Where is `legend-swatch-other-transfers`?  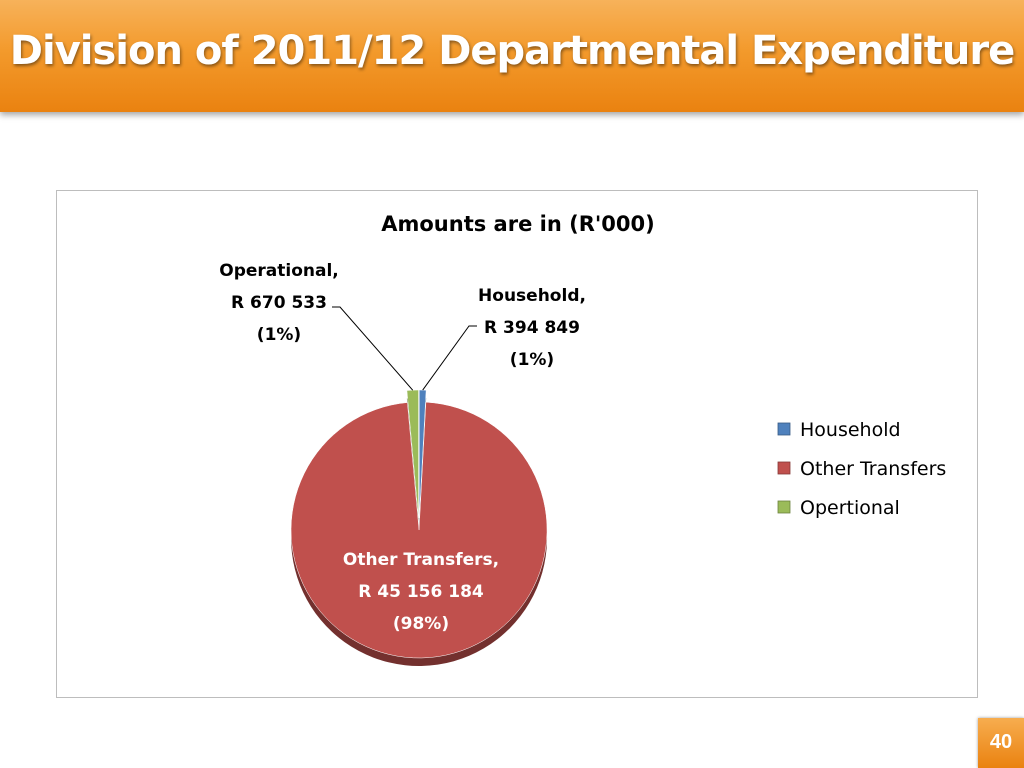
legend-swatch-other-transfers is located at coordinates (784, 468).